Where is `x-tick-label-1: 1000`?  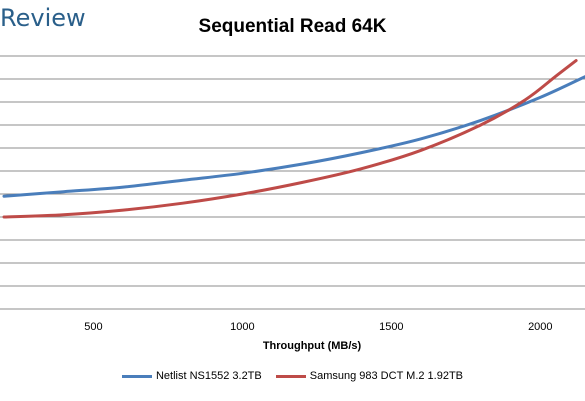
x-tick-label-1: 1000 is located at coordinates (242, 327).